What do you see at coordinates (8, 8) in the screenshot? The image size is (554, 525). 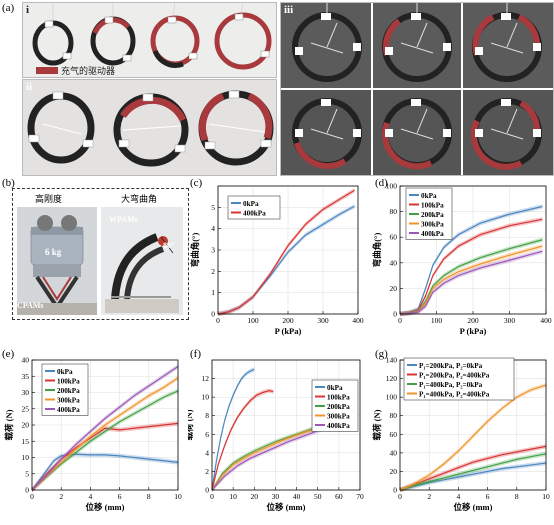 I see `panel-label-a: (a)` at bounding box center [8, 8].